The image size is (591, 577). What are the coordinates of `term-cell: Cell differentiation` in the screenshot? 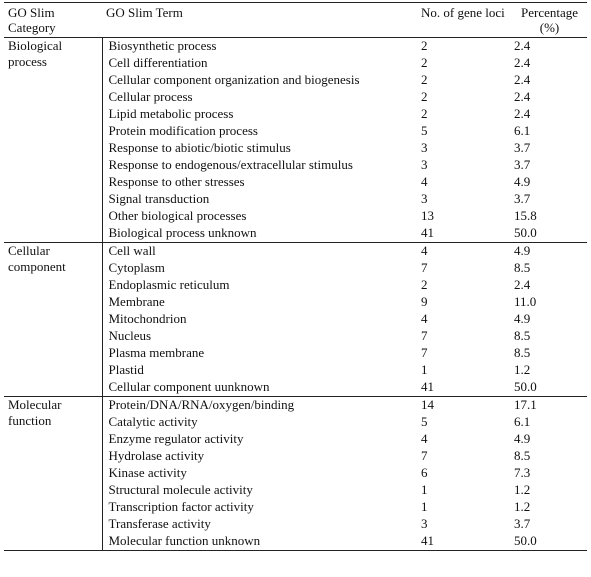 It's located at (158, 62).